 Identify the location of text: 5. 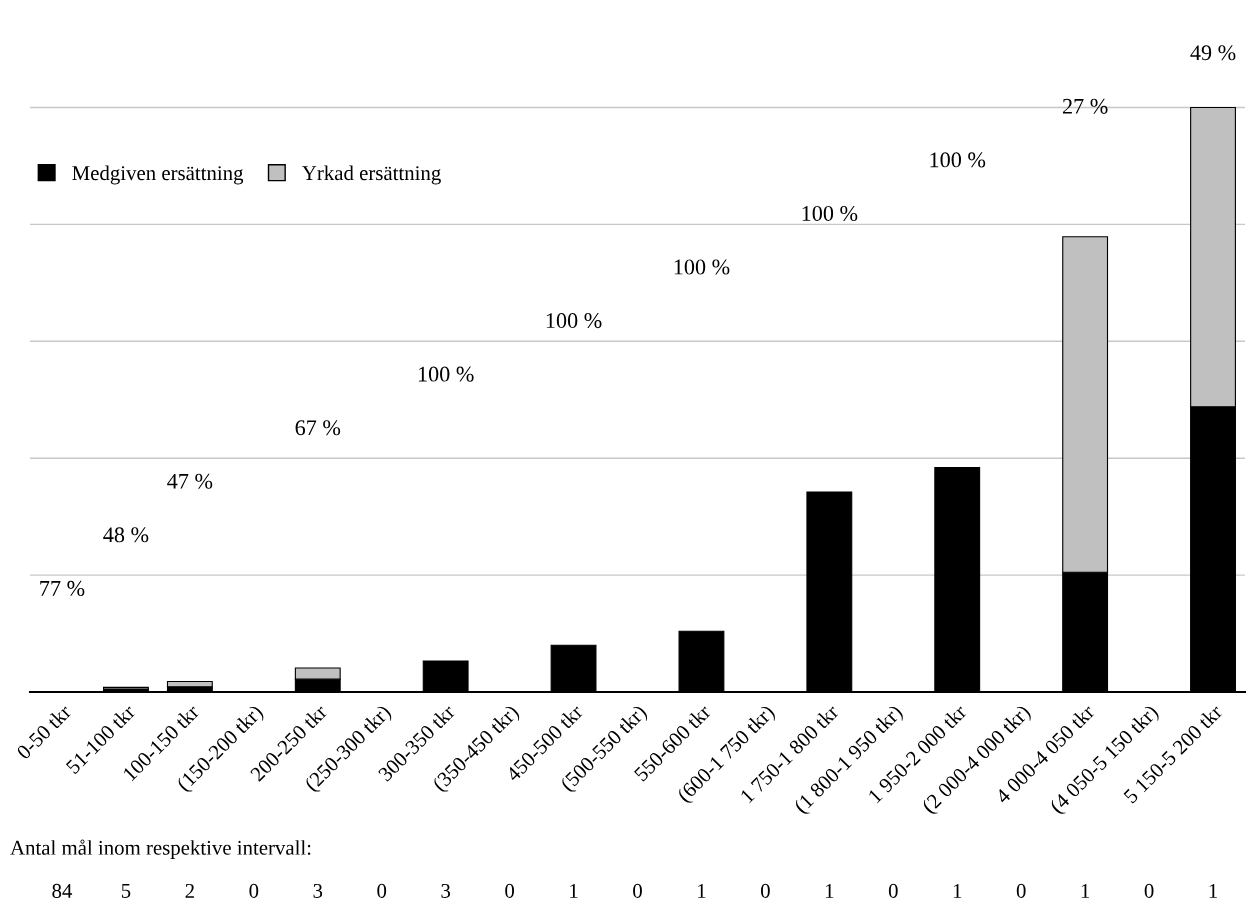
(126, 891).